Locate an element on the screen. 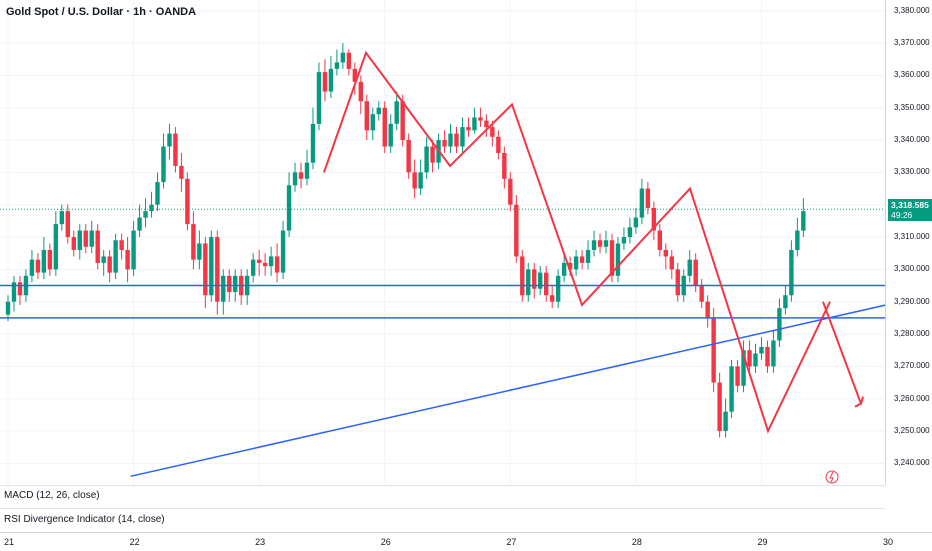 Image resolution: width=932 pixels, height=551 pixels. bar-countdown: 49:26 is located at coordinates (902, 215).